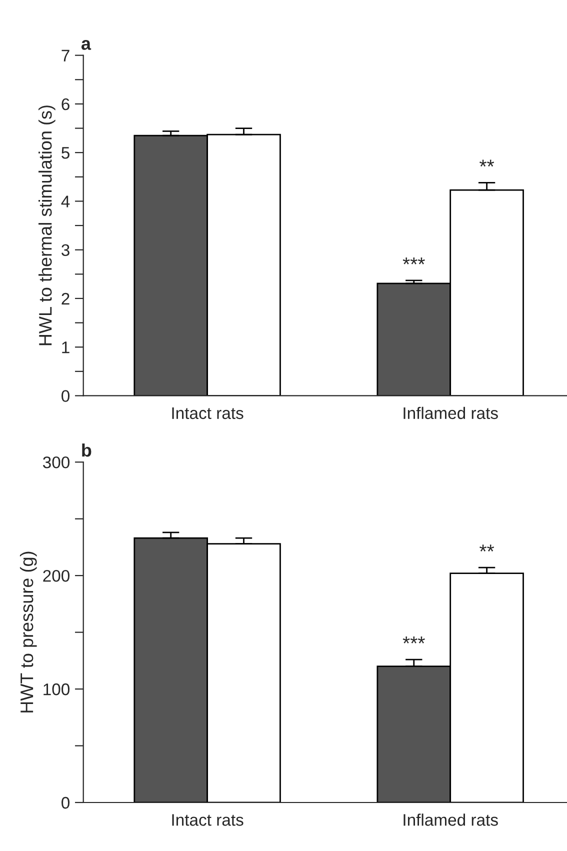  What do you see at coordinates (56, 576) in the screenshot?
I see `y-tick-label: 200` at bounding box center [56, 576].